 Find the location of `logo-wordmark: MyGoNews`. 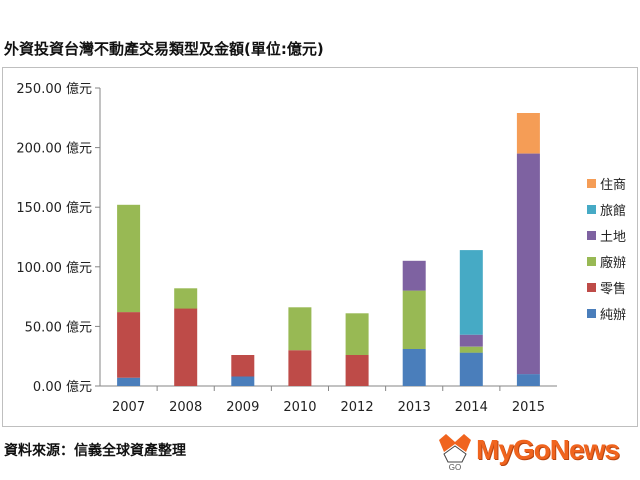

logo-wordmark: MyGoNews is located at coordinates (548, 449).